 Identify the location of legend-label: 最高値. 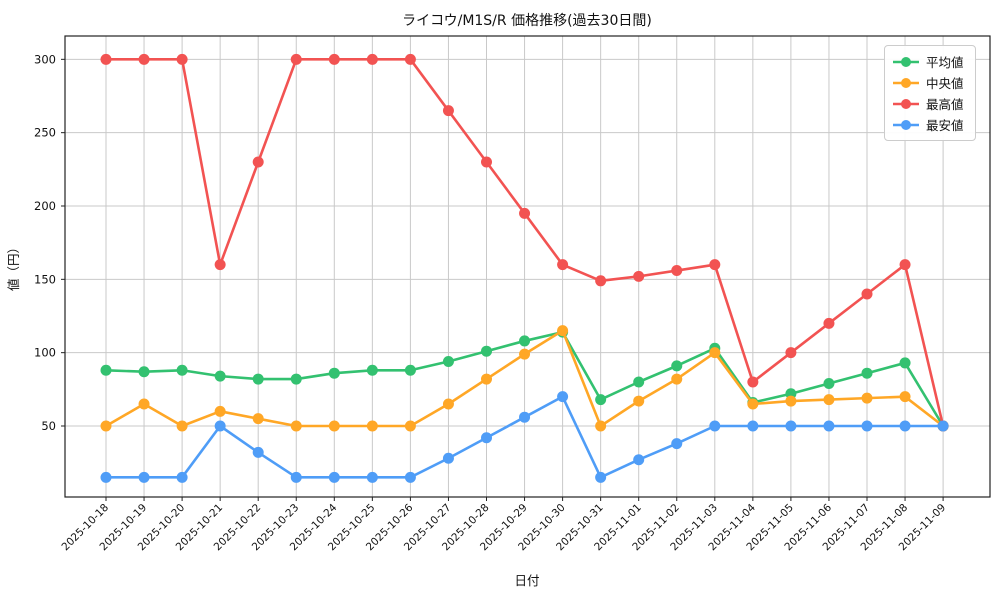
(945, 104).